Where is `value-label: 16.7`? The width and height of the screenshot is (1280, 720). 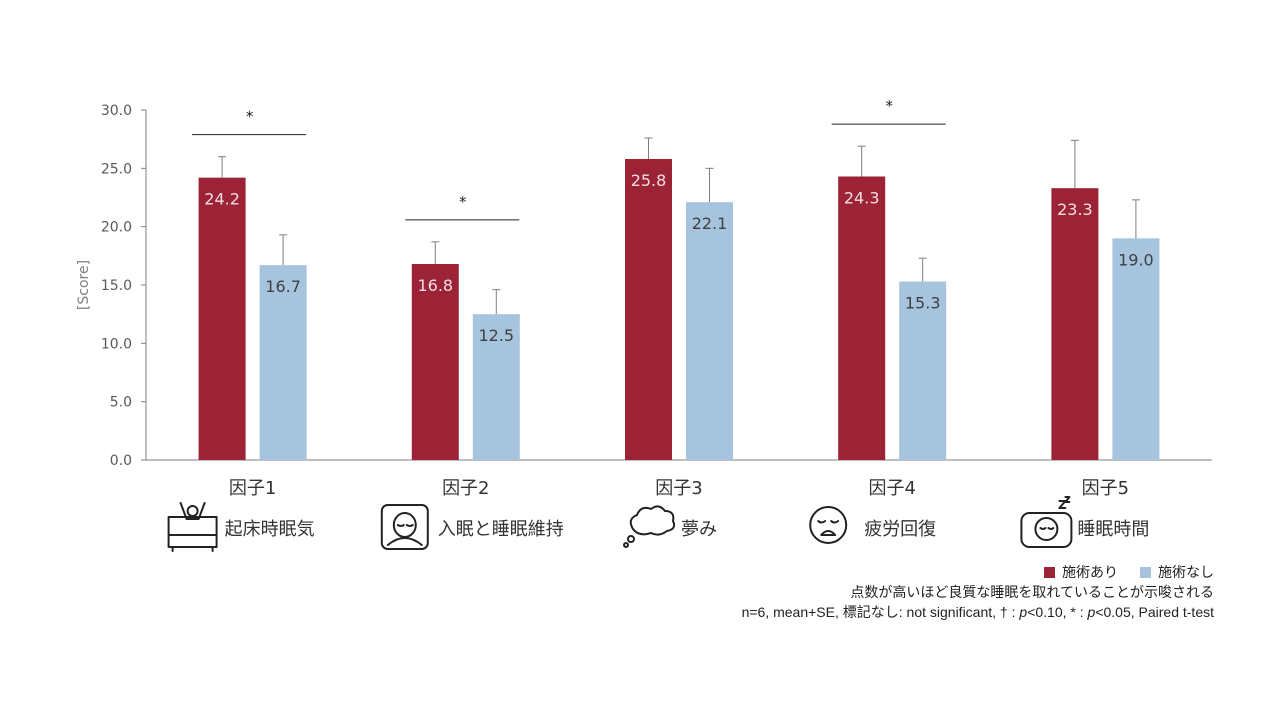
value-label: 16.7 is located at coordinates (283, 286).